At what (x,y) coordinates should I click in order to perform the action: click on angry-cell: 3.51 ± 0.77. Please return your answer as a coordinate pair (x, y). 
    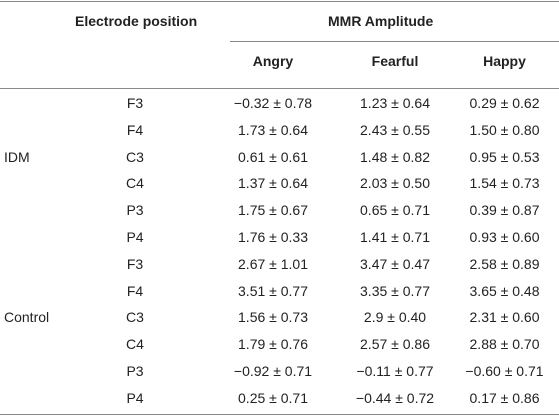
    Looking at the image, I should click on (273, 290).